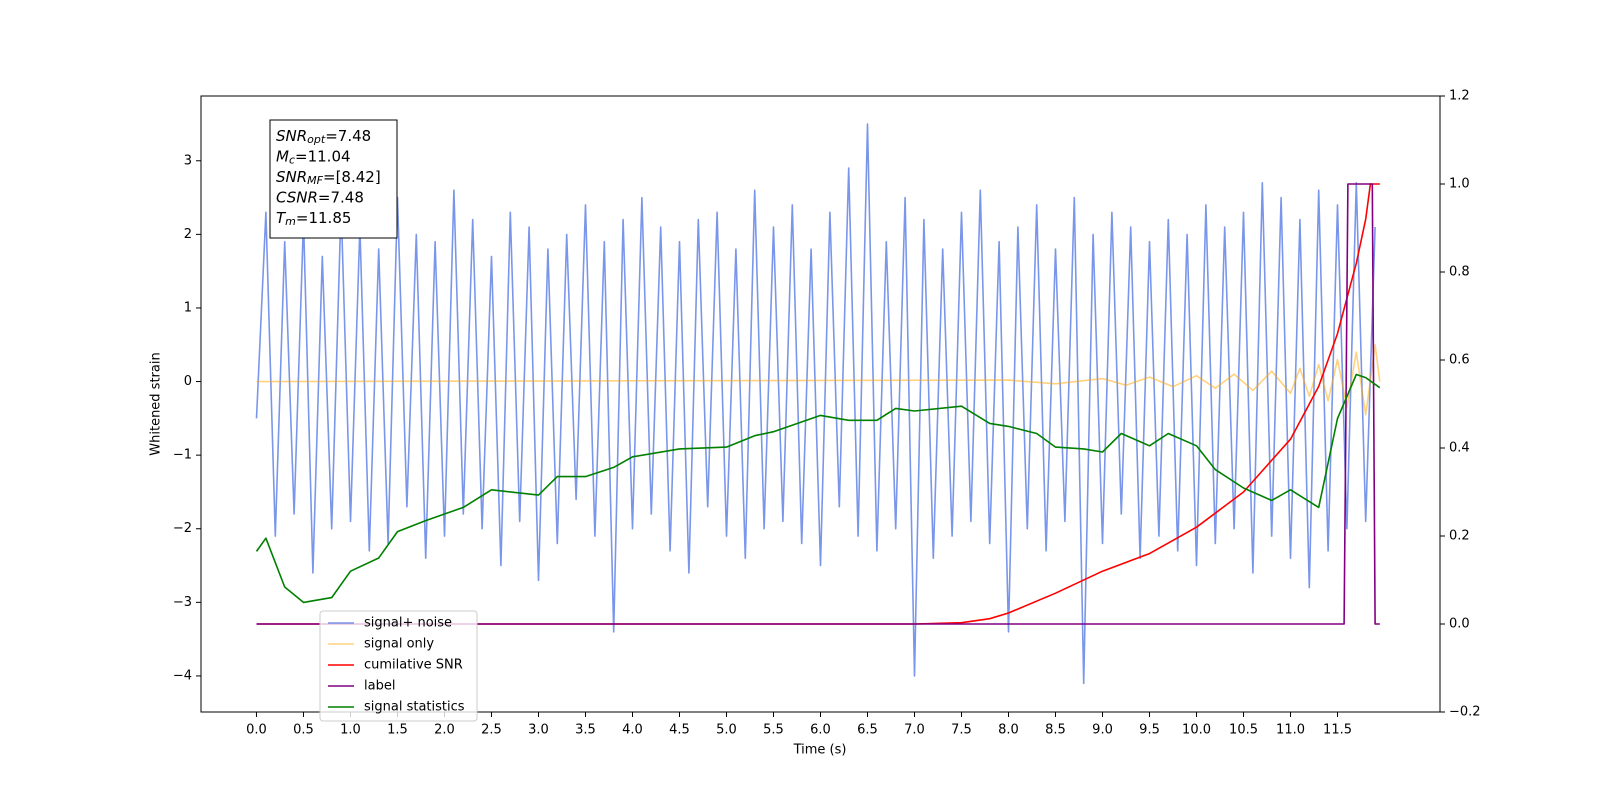 The image size is (1600, 800). What do you see at coordinates (408, 623) in the screenshot?
I see `legend-label: signal+ noise` at bounding box center [408, 623].